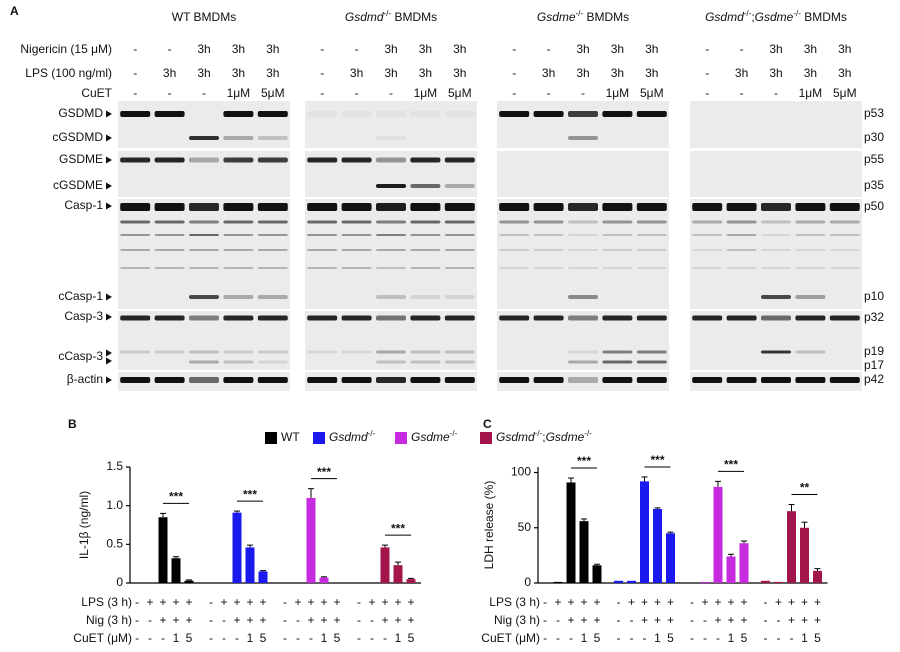 This screenshot has width=900, height=652. What do you see at coordinates (606, 17) in the screenshot?
I see `text-part: BMDMs` at bounding box center [606, 17].